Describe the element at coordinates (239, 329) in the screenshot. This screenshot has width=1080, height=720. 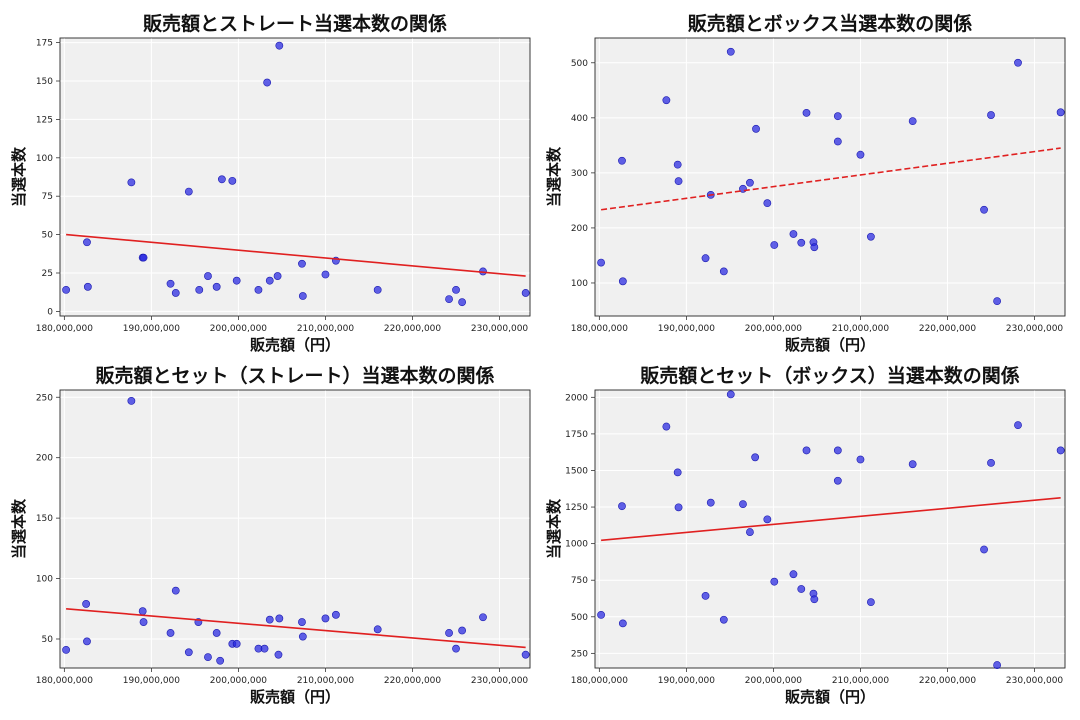
I see `x-tick-label: 200,000,000` at that location.